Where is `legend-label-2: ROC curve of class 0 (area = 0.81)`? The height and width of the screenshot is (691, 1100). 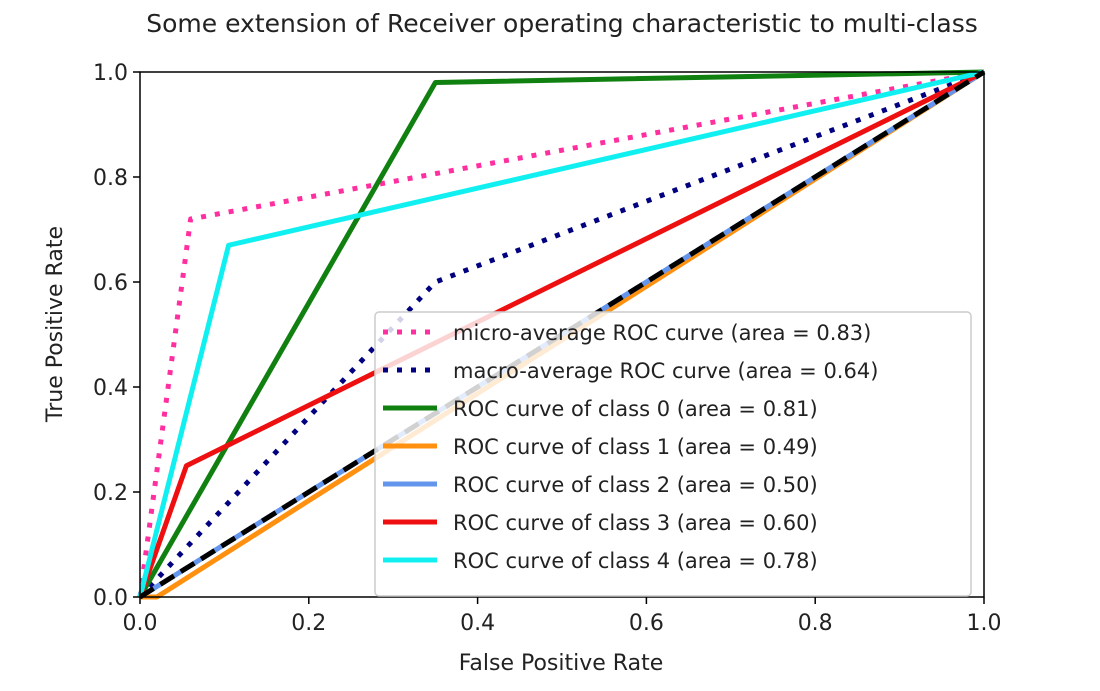
legend-label-2: ROC curve of class 0 (area = 0.81) is located at coordinates (635, 409).